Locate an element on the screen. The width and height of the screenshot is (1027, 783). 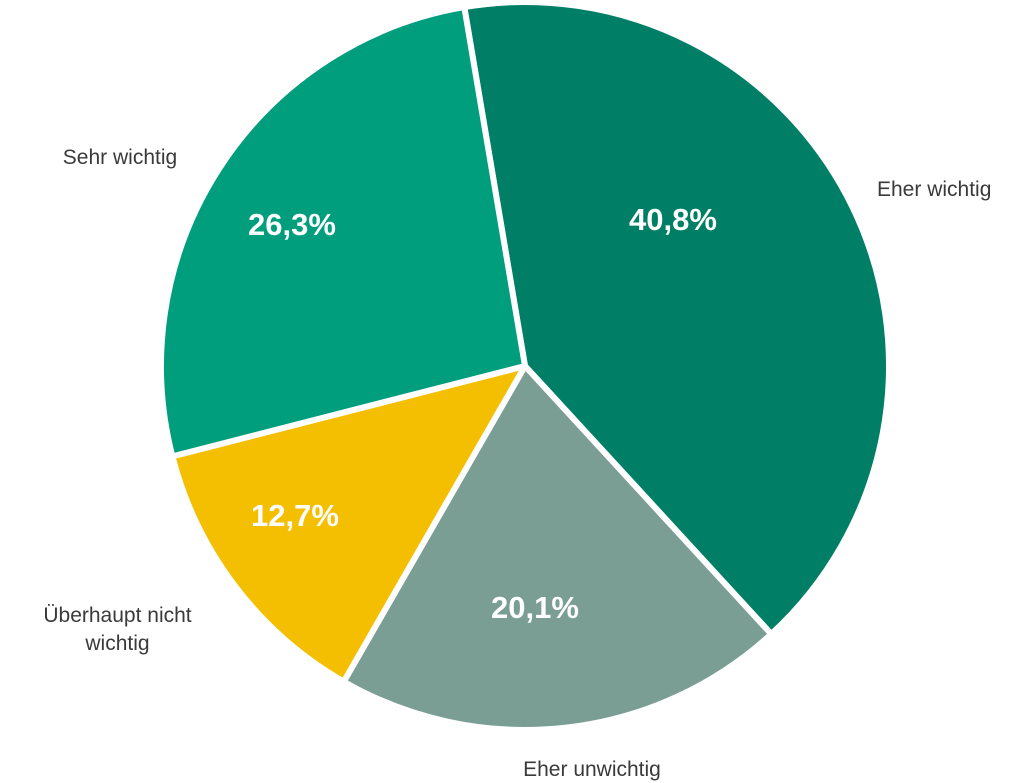
slice-label: Überhaupt nicht wichtig is located at coordinates (117, 629).